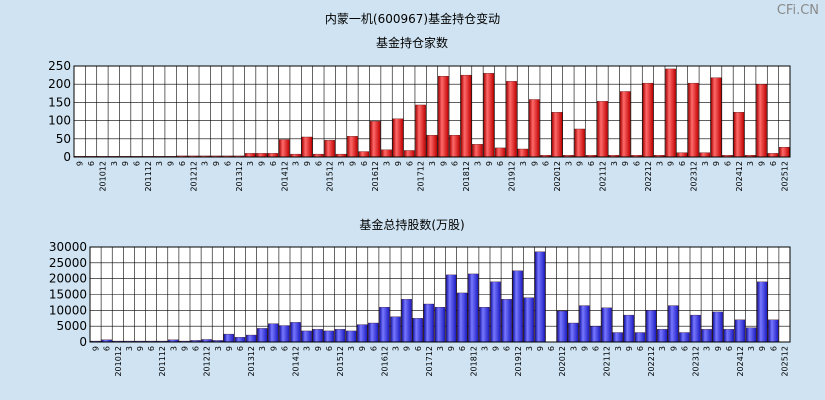 The width and height of the screenshot is (825, 400). I want to click on chart2-title: 基金总持股数(万股), so click(411, 224).